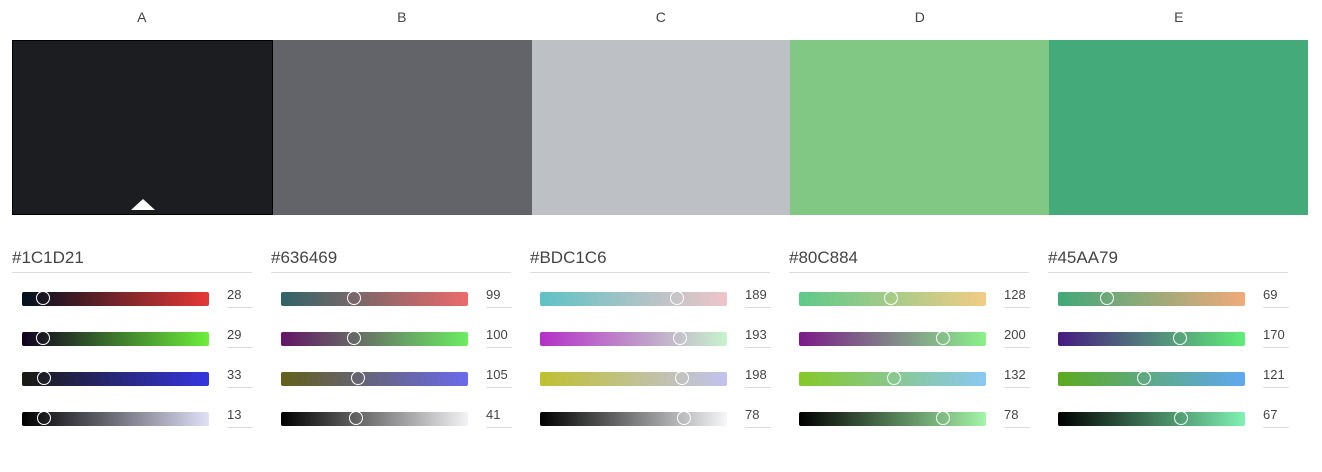 The width and height of the screenshot is (1322, 472). What do you see at coordinates (143, 204) in the screenshot?
I see `selected-pointer-icon` at bounding box center [143, 204].